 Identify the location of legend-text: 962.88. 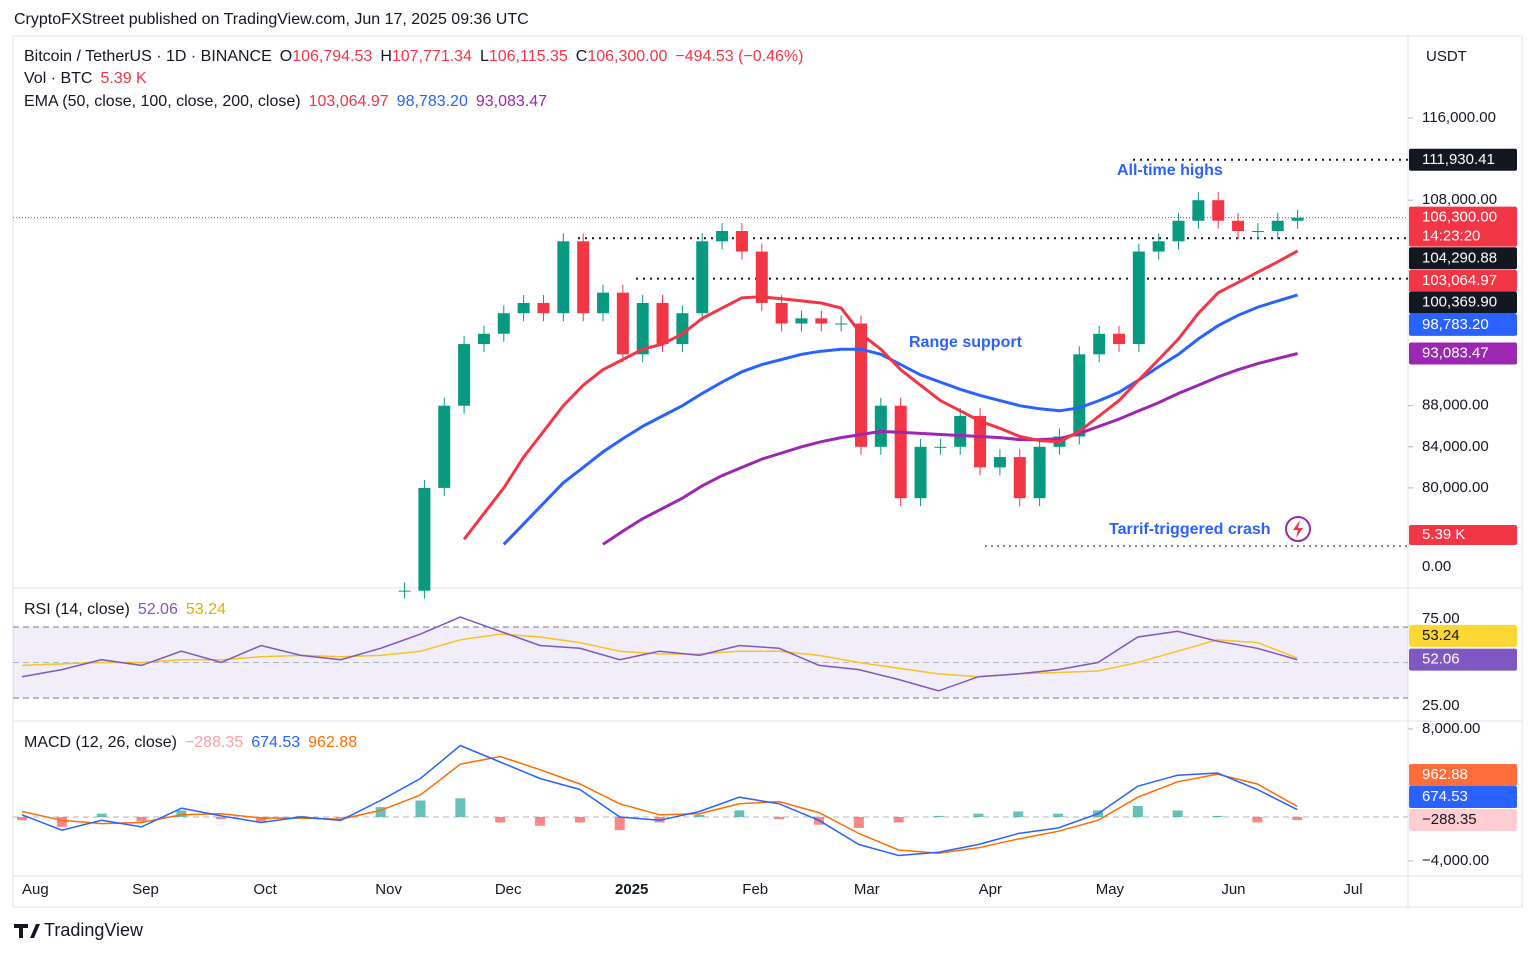
(332, 742).